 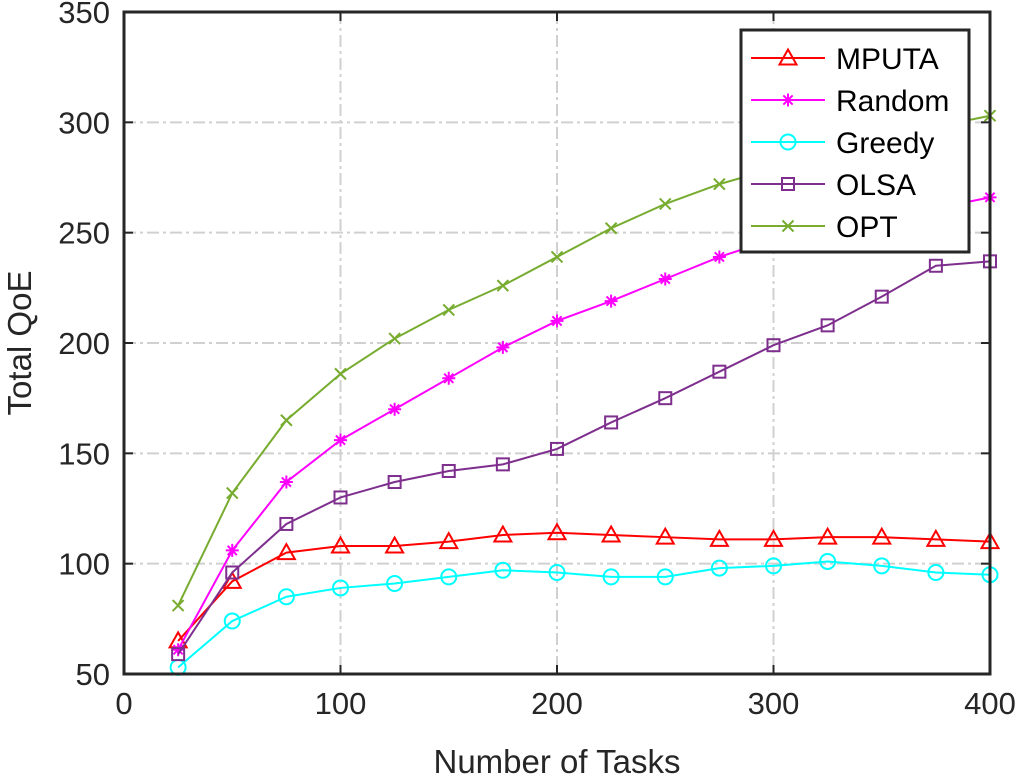 What do you see at coordinates (84, 233) in the screenshot?
I see `y-tick-label: 250` at bounding box center [84, 233].